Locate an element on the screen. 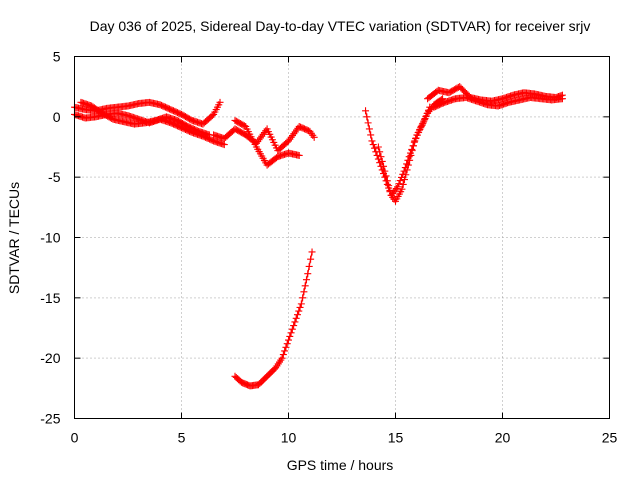 This screenshot has height=480, width=640. y-tick-label: -25 is located at coordinates (50, 419).